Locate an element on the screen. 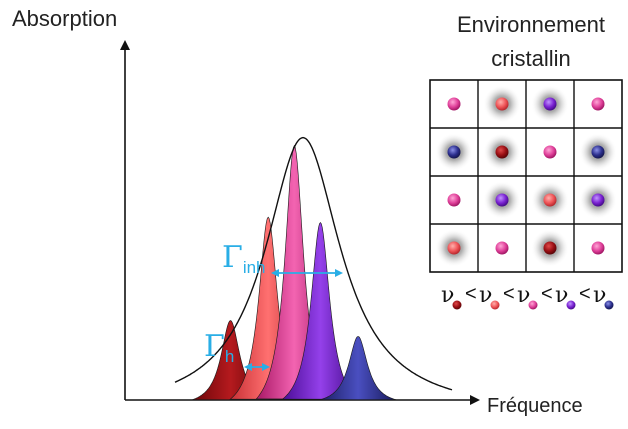  nu-subscript-ion-coral is located at coordinates (495, 305).